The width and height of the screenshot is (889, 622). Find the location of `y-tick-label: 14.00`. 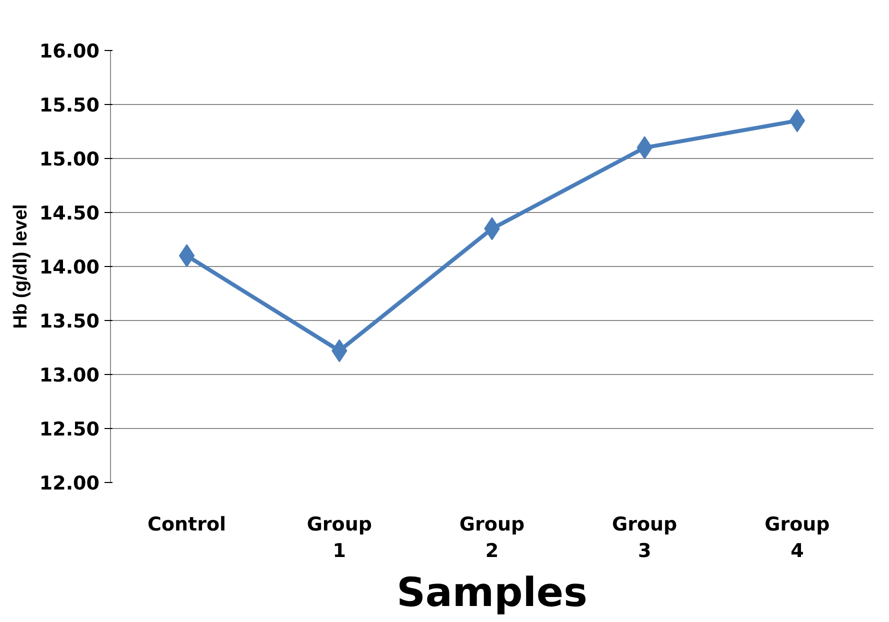

y-tick-label: 14.00 is located at coordinates (69, 267).